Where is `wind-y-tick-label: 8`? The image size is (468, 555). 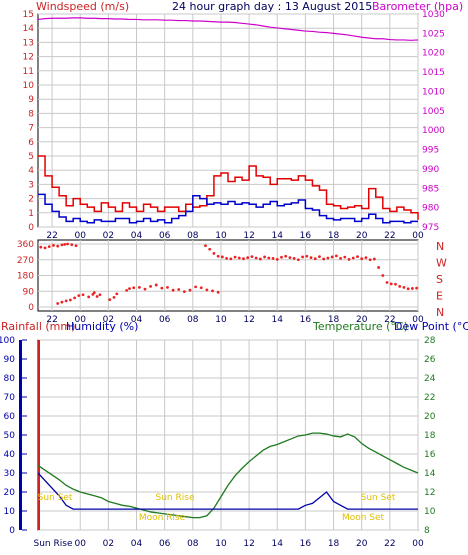
wind-y-tick-label: 8 is located at coordinates (31, 114).